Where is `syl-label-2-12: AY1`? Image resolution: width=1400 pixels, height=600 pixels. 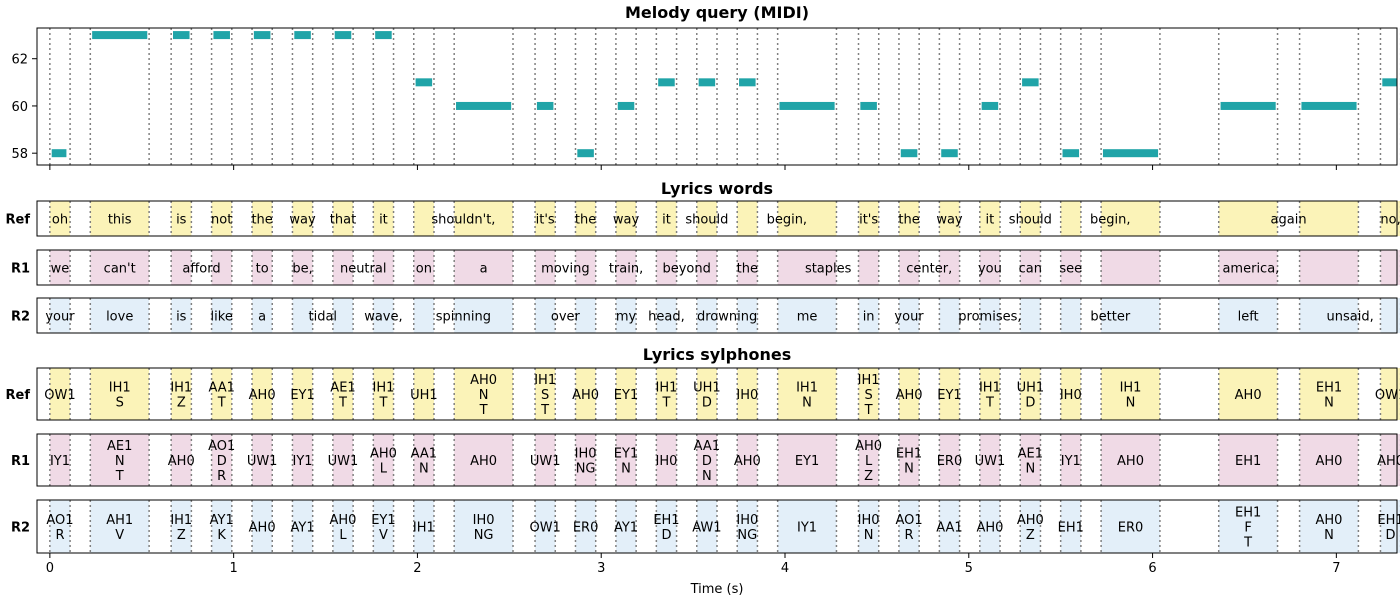 syl-label-2-12: AY1 is located at coordinates (626, 528).